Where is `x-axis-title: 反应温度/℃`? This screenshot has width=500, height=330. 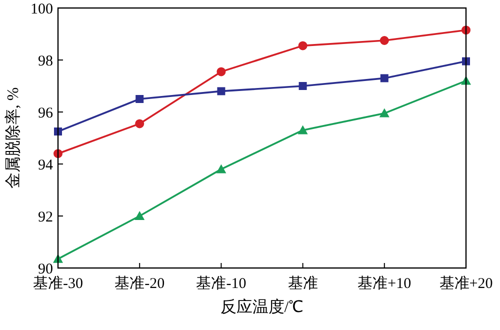 x-axis-title: 反应温度/℃ is located at coordinates (262, 307).